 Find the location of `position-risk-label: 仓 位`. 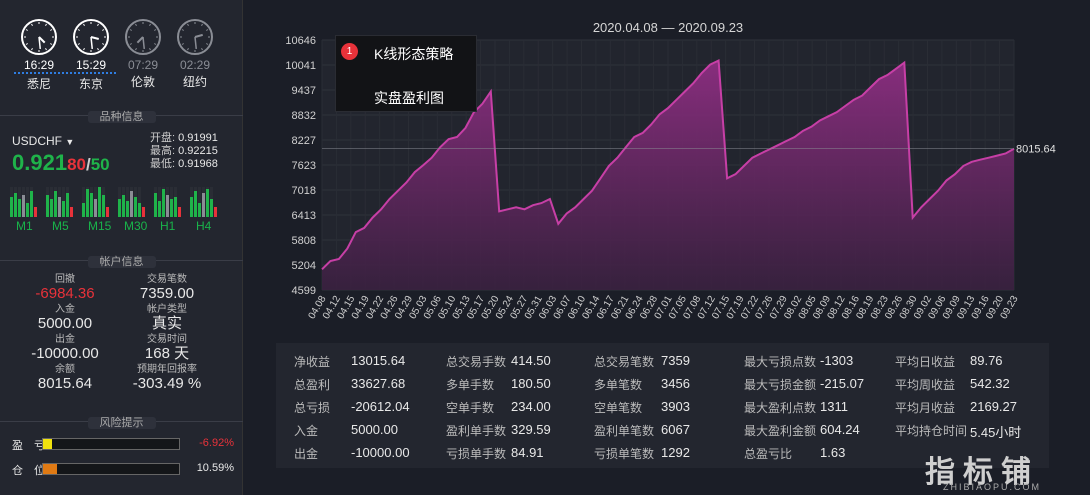

position-risk-label: 仓 位 is located at coordinates (28, 471).